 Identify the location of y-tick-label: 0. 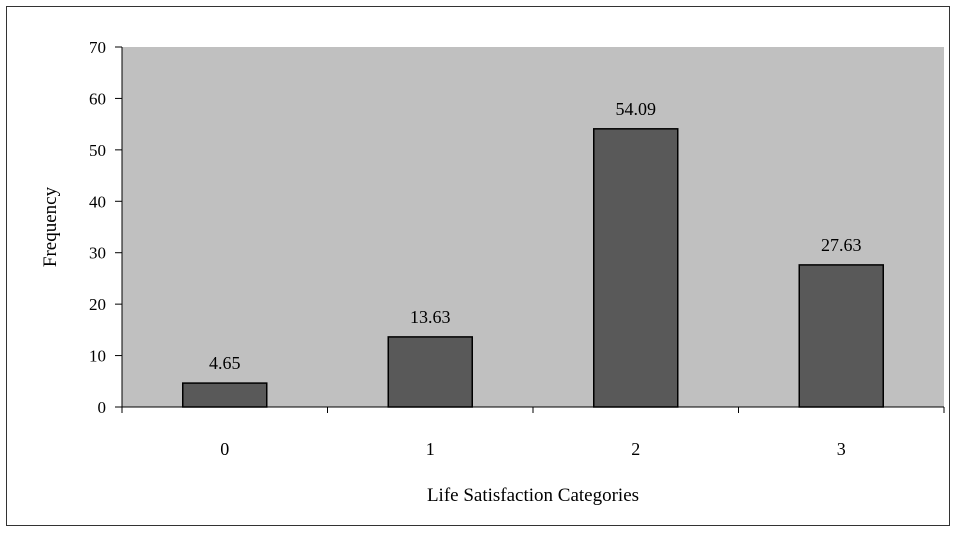
(102, 407).